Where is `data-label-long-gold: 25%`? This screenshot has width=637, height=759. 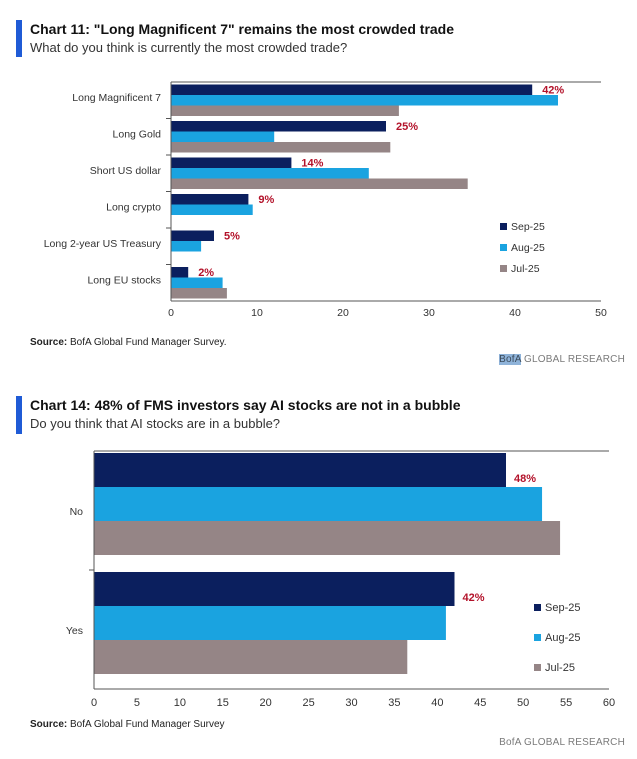 data-label-long-gold: 25% is located at coordinates (407, 127).